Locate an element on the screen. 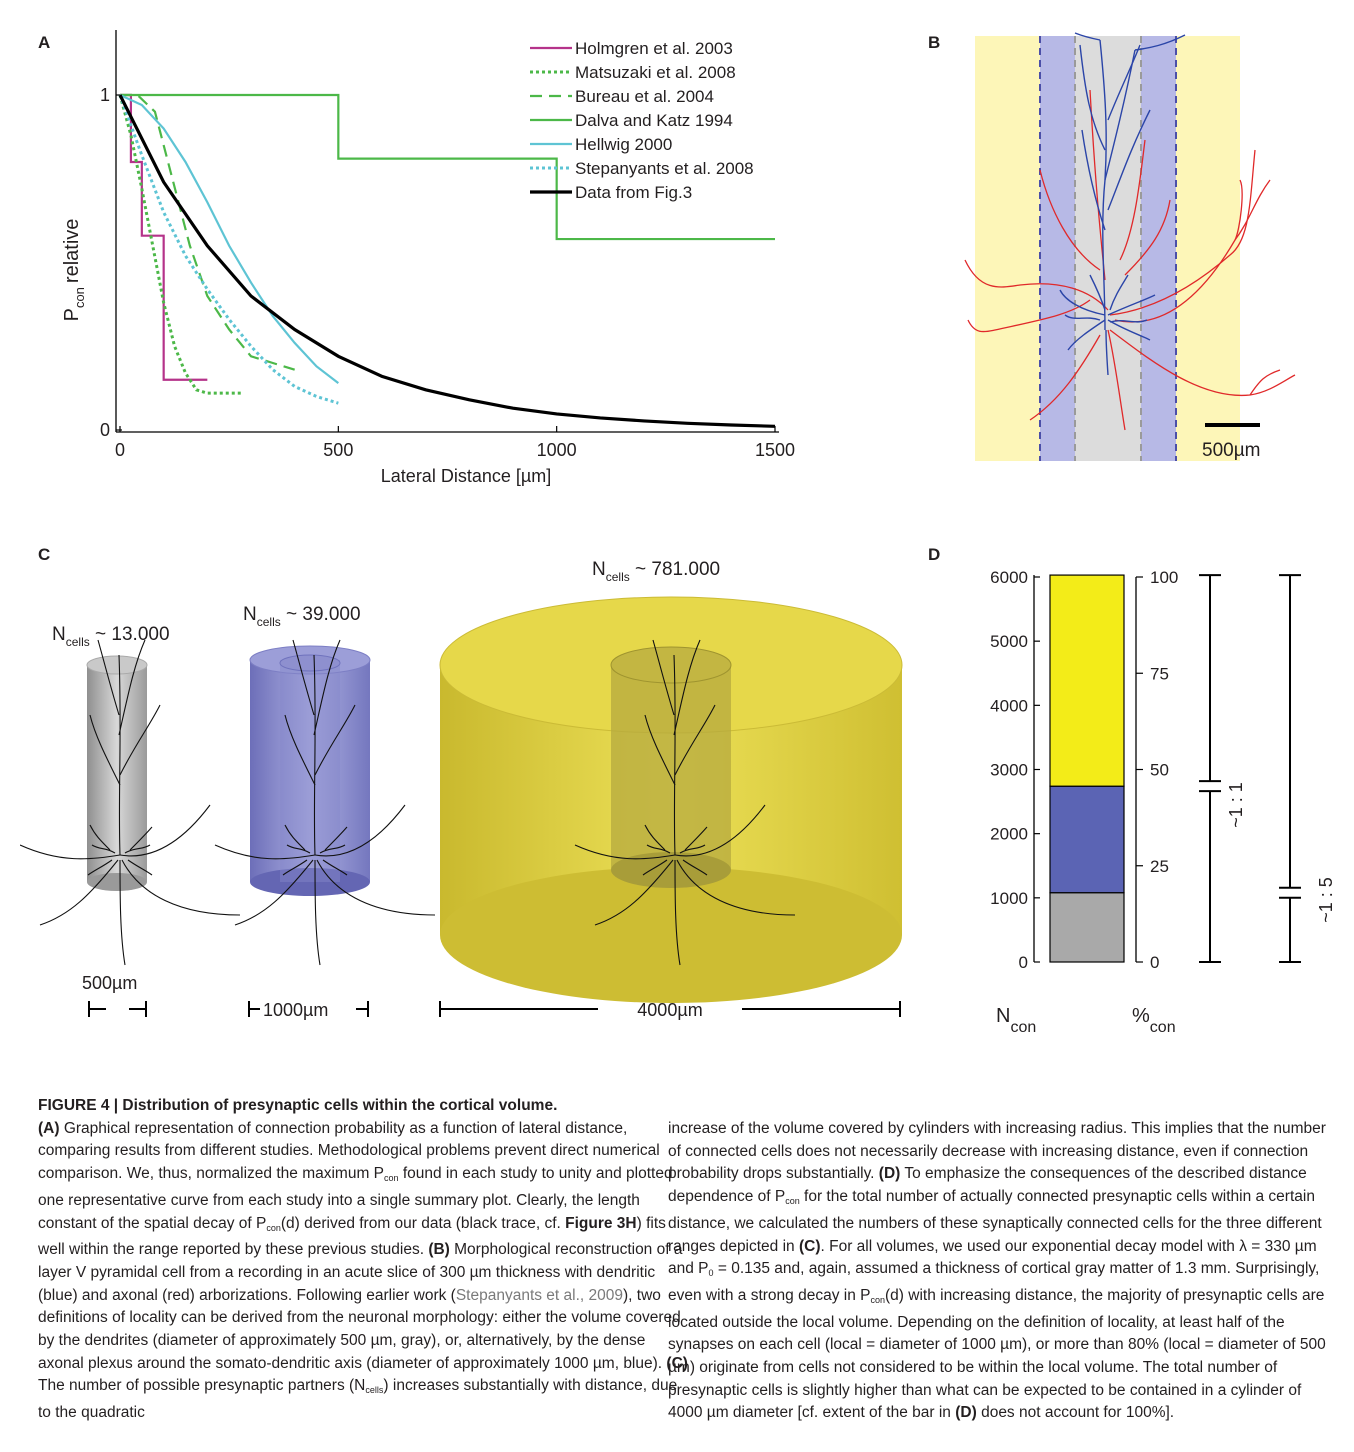 This screenshot has width=1354, height=1452. caption-ref: (B) is located at coordinates (439, 1250).